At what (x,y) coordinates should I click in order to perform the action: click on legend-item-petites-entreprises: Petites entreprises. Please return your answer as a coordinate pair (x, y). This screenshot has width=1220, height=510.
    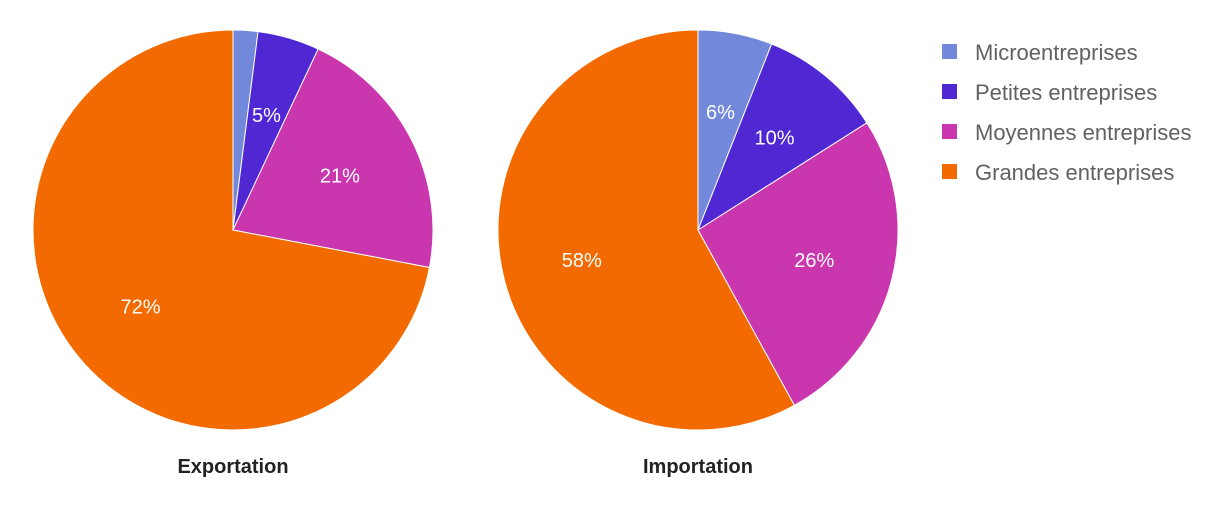
    Looking at the image, I should click on (1049, 92).